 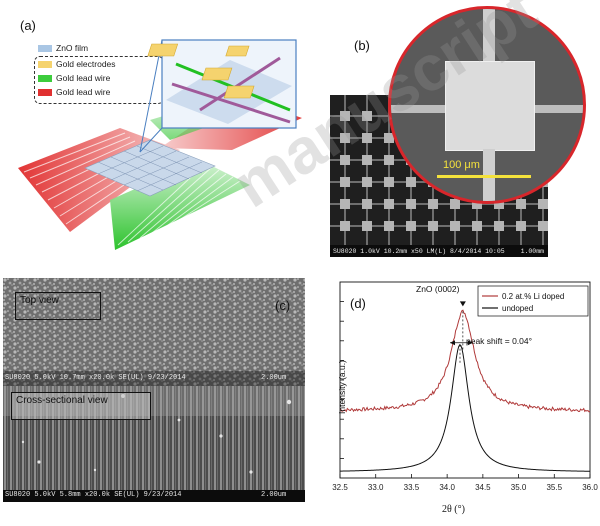 I want to click on x-axis-ticks: 32.5 33.0 33.5 34.0 34.5 35.0 35.5 36.0, so click(x=465, y=483).